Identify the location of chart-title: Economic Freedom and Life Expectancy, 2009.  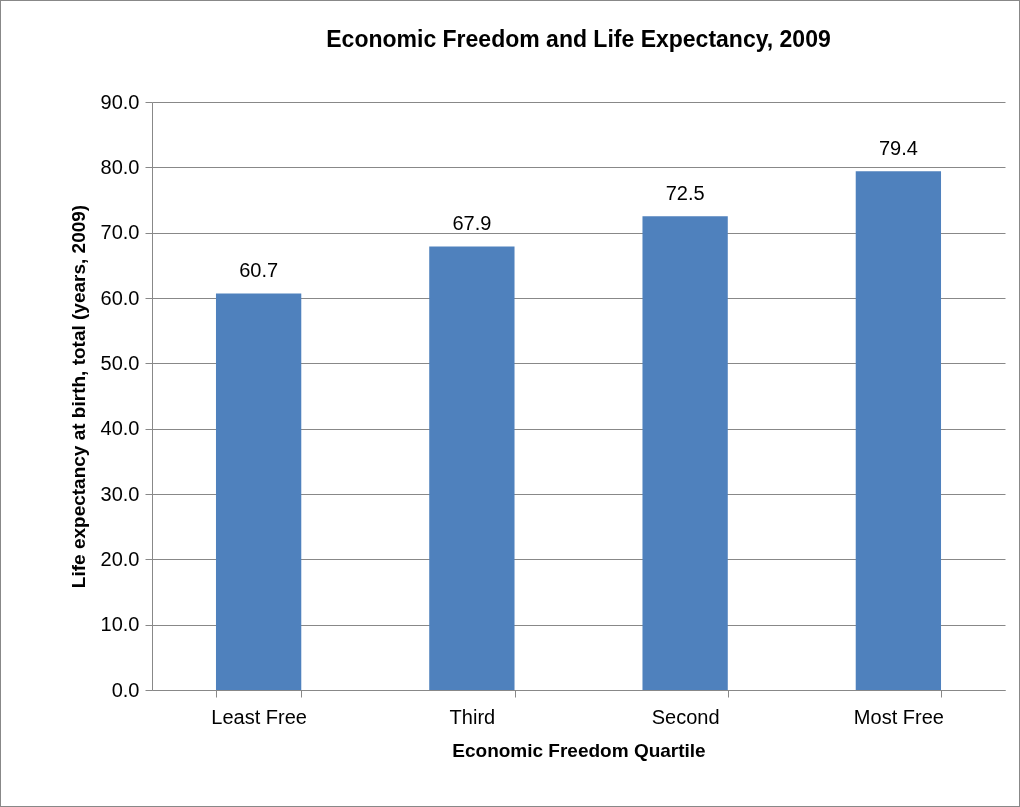
(578, 39).